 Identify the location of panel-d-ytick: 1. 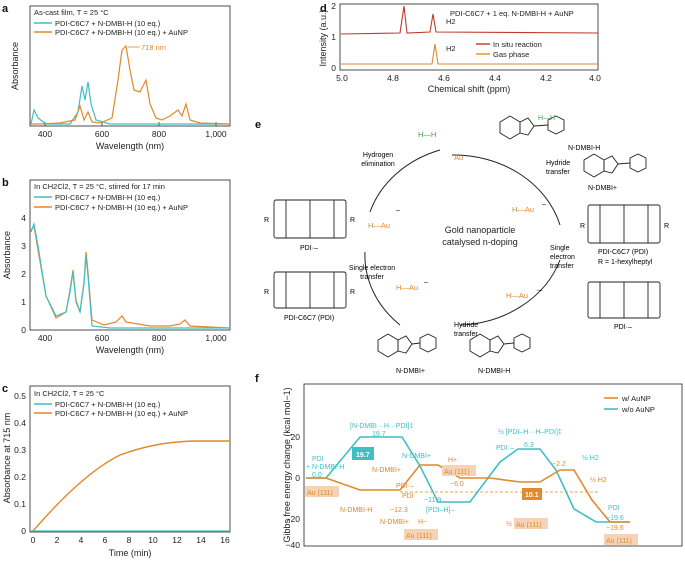
(333, 37).